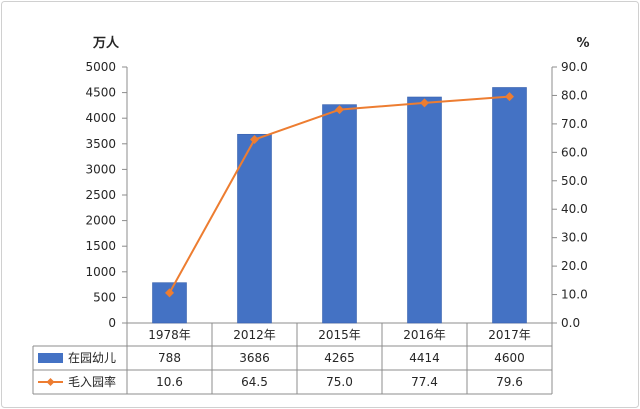 The image size is (640, 409). I want to click on data-table-cell: 788, so click(169, 358).